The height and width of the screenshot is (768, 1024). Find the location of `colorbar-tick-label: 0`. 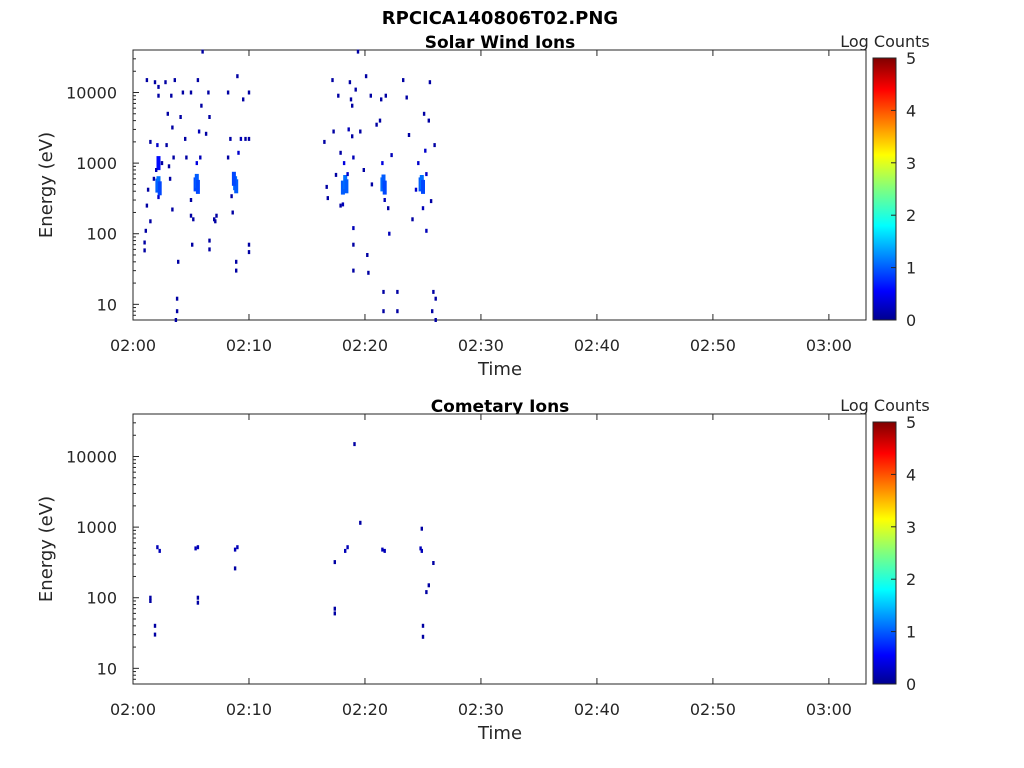

colorbar-tick-label: 0 is located at coordinates (911, 320).